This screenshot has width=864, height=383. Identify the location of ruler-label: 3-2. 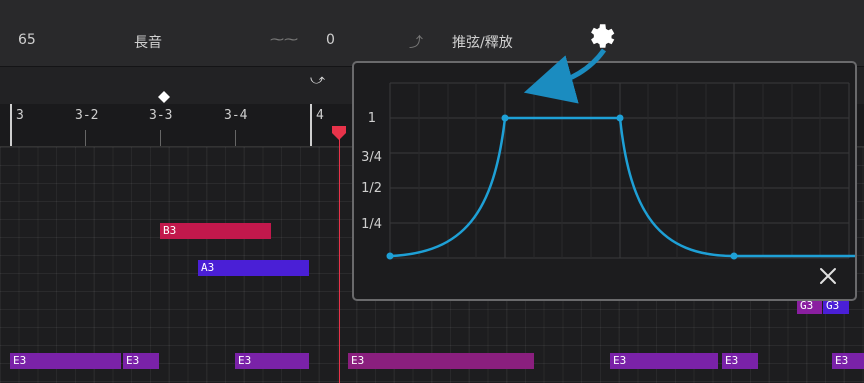
(87, 115).